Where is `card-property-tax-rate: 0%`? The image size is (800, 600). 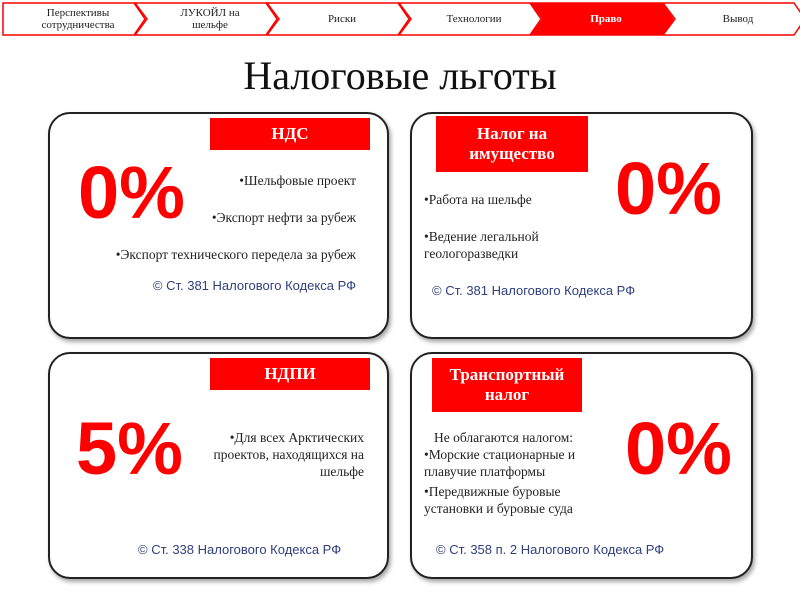 card-property-tax-rate: 0% is located at coordinates (668, 188).